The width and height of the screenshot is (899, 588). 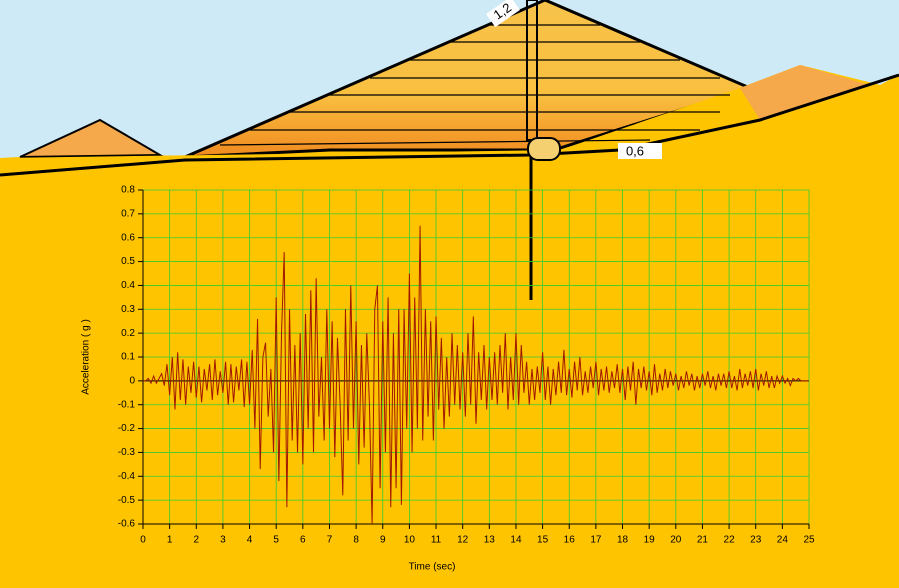 What do you see at coordinates (128, 285) in the screenshot?
I see `y-tick-label: 0.4` at bounding box center [128, 285].